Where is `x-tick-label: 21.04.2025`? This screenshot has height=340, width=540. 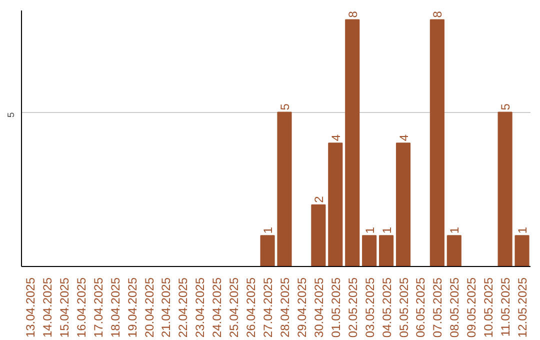 x-tick-label: 21.04.2025 is located at coordinates (166, 307).